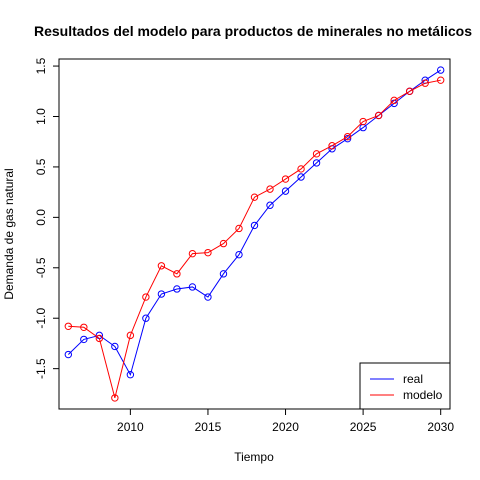  What do you see at coordinates (41, 116) in the screenshot?
I see `y-tick-label: 1.0` at bounding box center [41, 116].